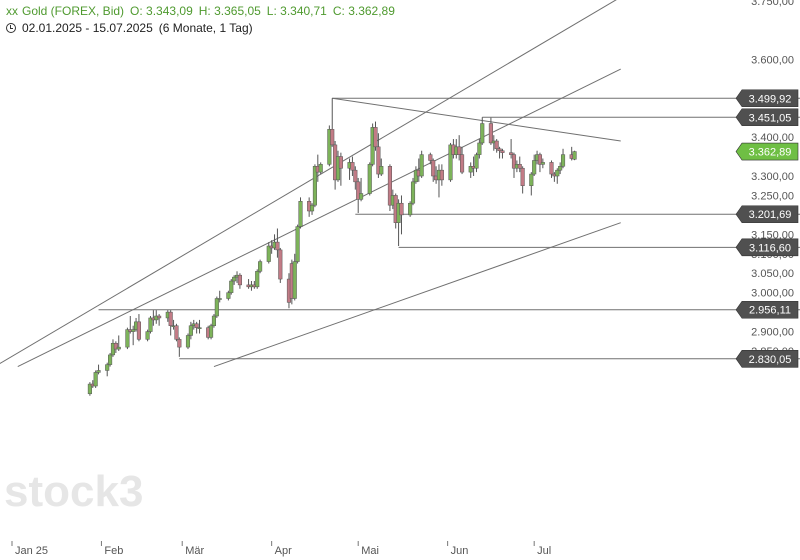 The width and height of the screenshot is (800, 560). What do you see at coordinates (12, 11) in the screenshot?
I see `candle-icon: хх` at bounding box center [12, 11].